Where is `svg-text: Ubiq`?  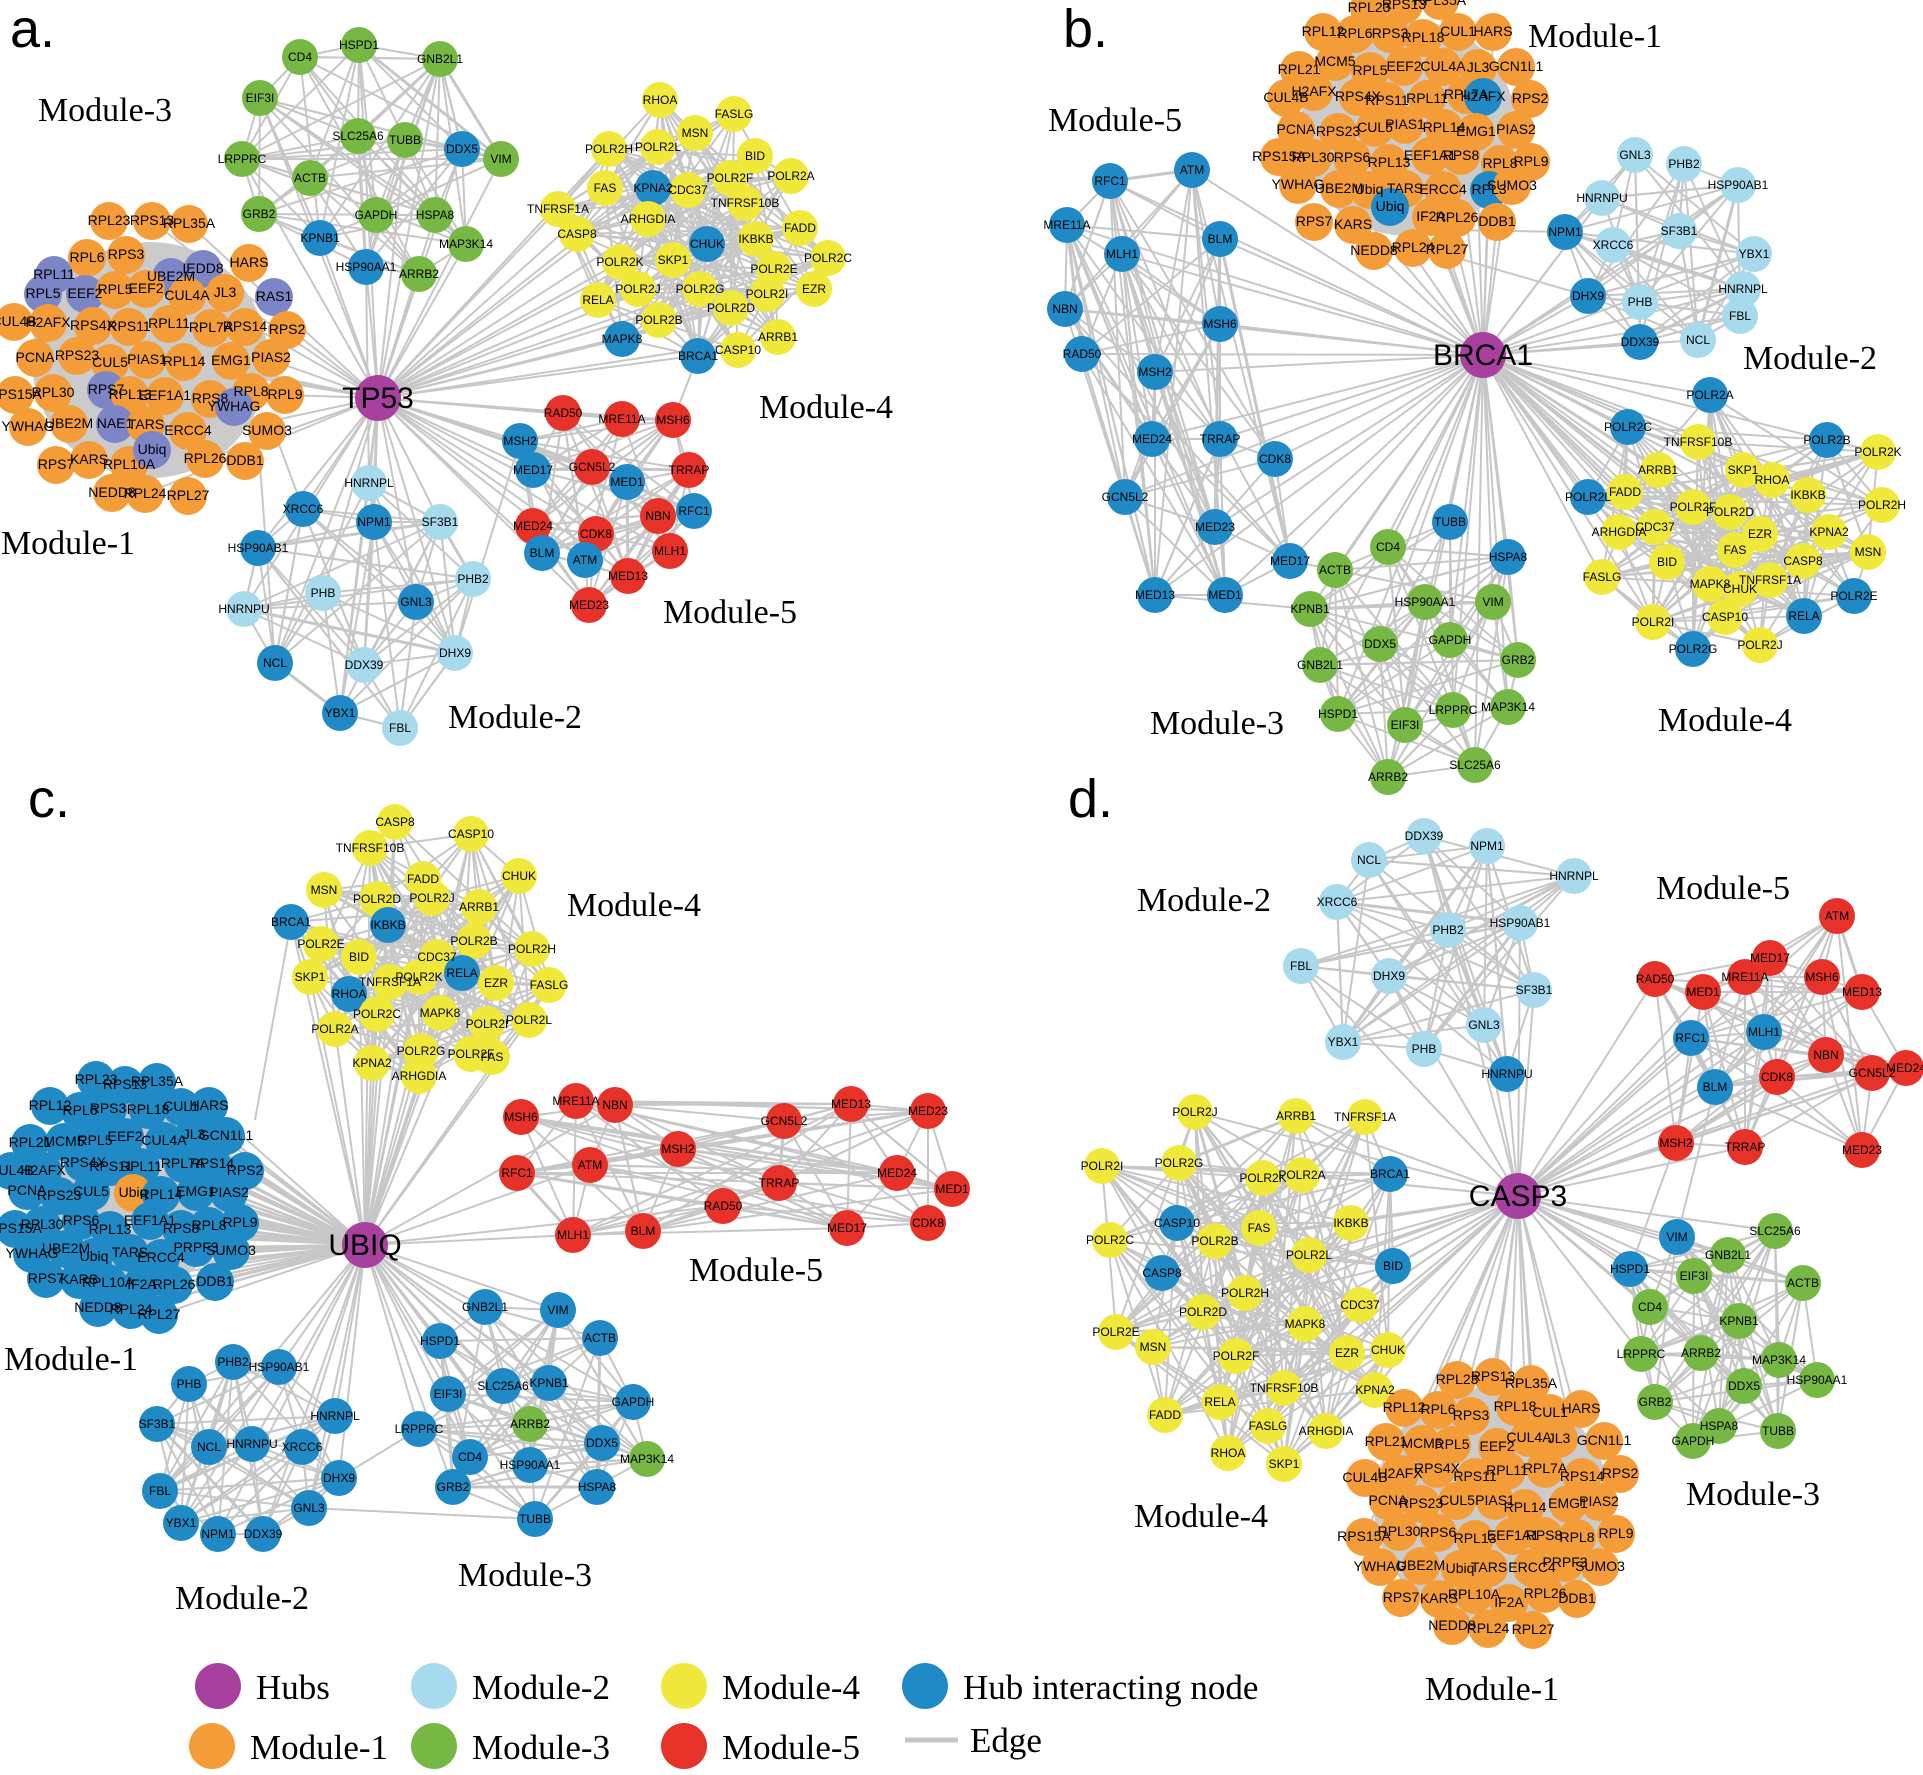 svg-text: Ubiq is located at coordinates (94, 1256).